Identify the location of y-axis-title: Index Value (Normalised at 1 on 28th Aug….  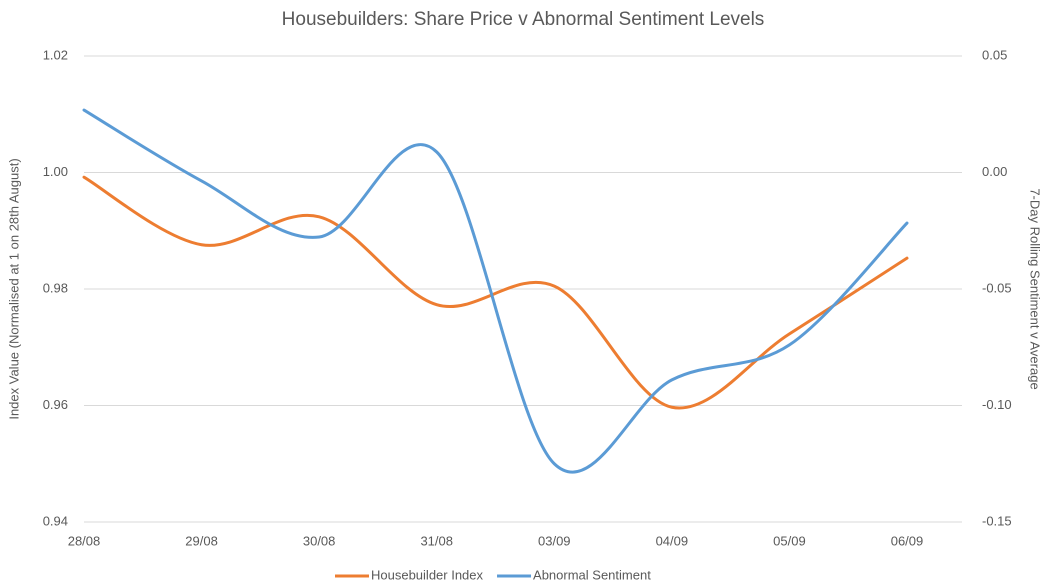
(13, 288).